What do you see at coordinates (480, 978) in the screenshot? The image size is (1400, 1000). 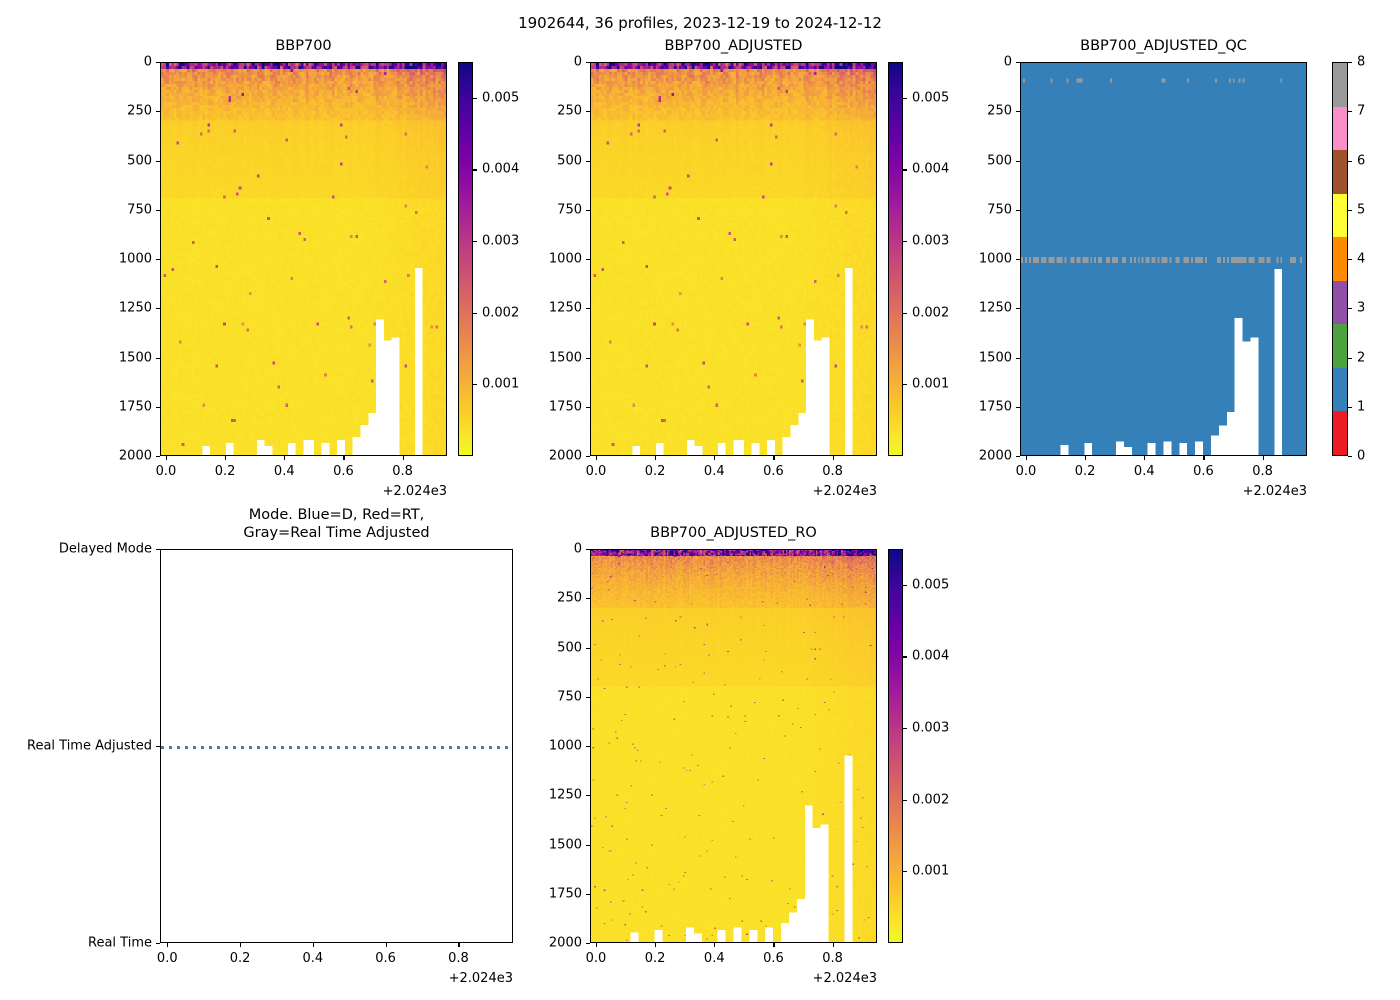 I see `x-axis-offset-text-mode: +2.024e3` at bounding box center [480, 978].